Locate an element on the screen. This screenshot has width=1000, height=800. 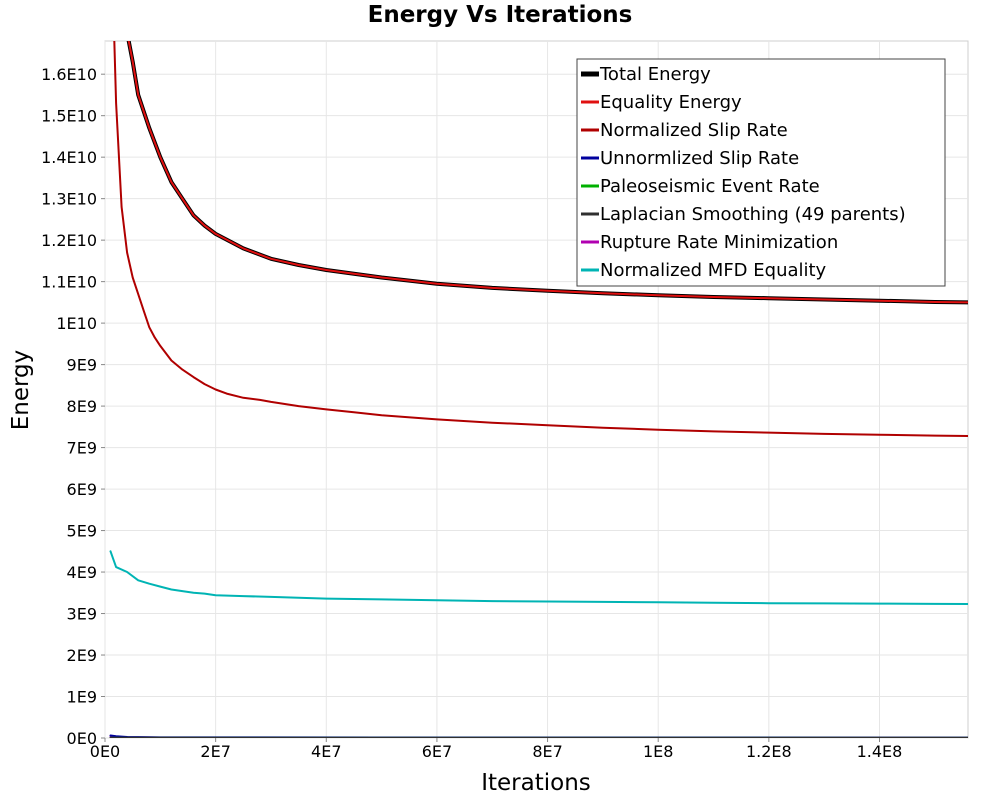
x-tick-label: 1E8 is located at coordinates (658, 751).